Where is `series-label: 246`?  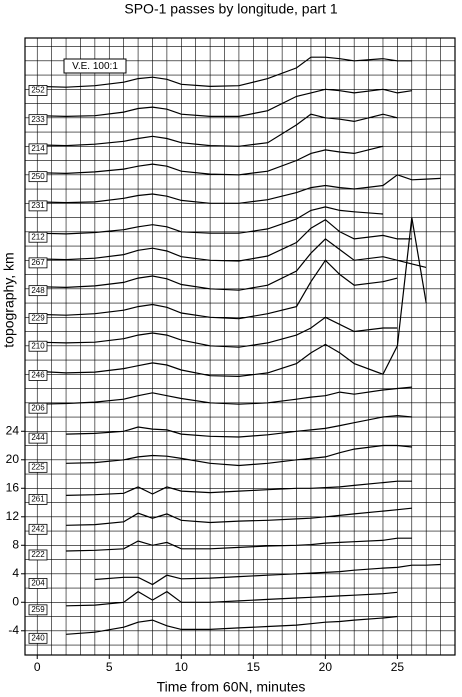 series-label: 246 is located at coordinates (38, 375).